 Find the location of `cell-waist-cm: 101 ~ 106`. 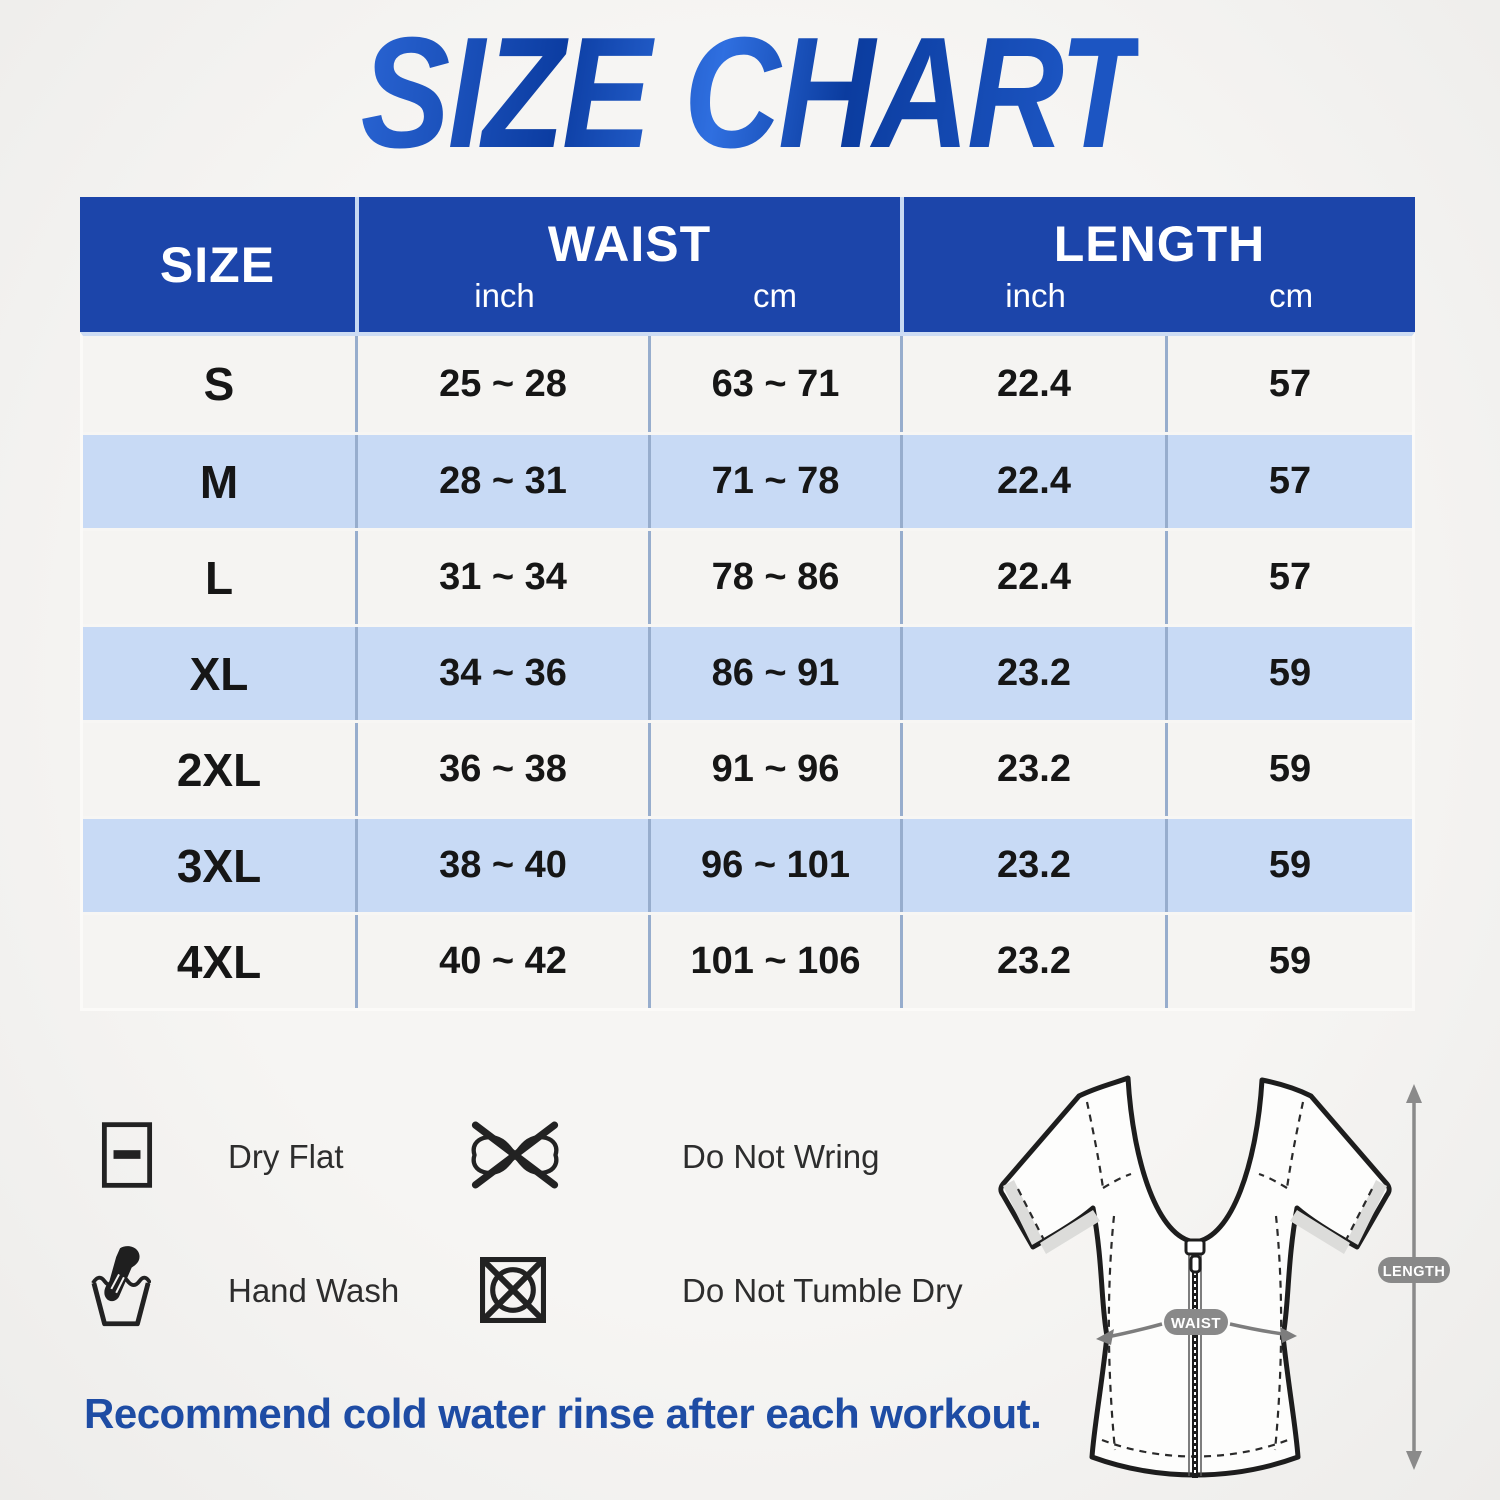

cell-waist-cm: 101 ~ 106 is located at coordinates (774, 961).